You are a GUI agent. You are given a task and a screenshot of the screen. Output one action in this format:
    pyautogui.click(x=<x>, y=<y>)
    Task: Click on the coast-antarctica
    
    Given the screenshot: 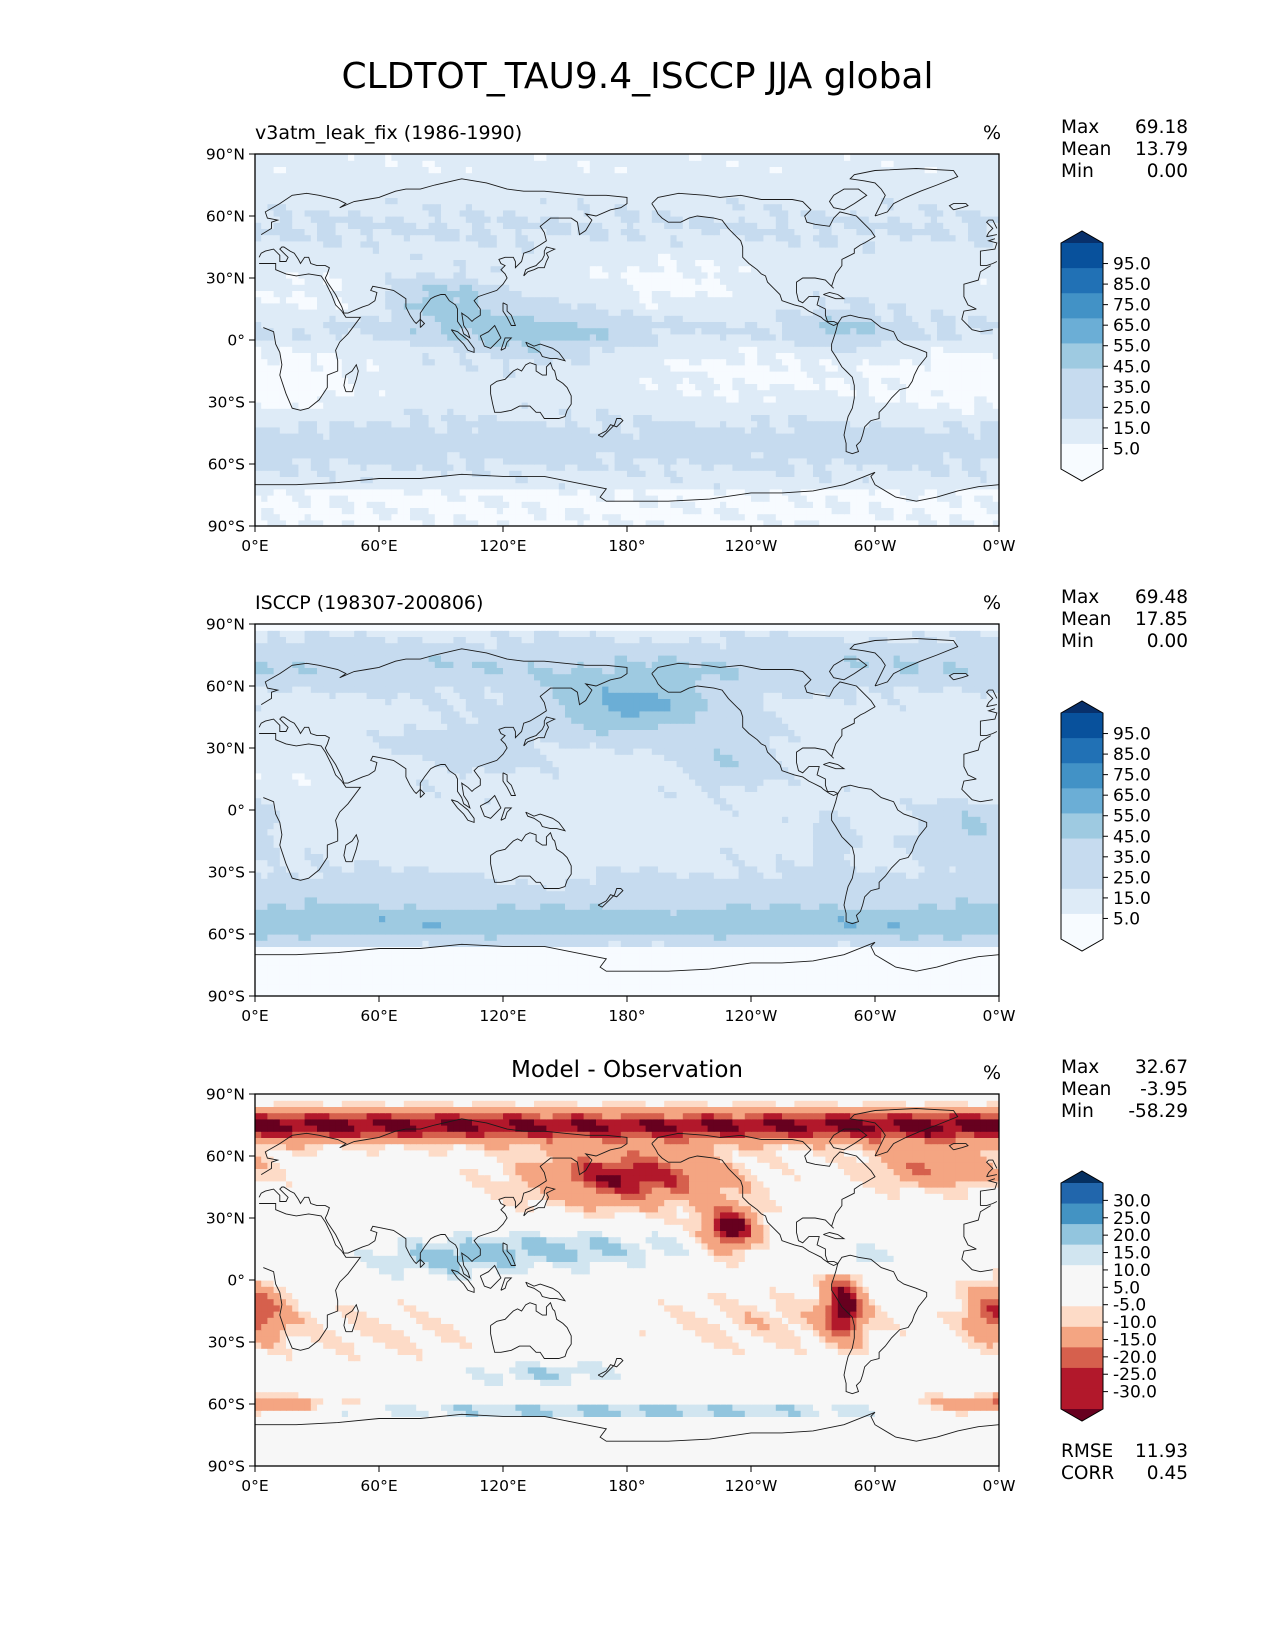 What is the action you would take?
    pyautogui.click(x=627, y=486)
    